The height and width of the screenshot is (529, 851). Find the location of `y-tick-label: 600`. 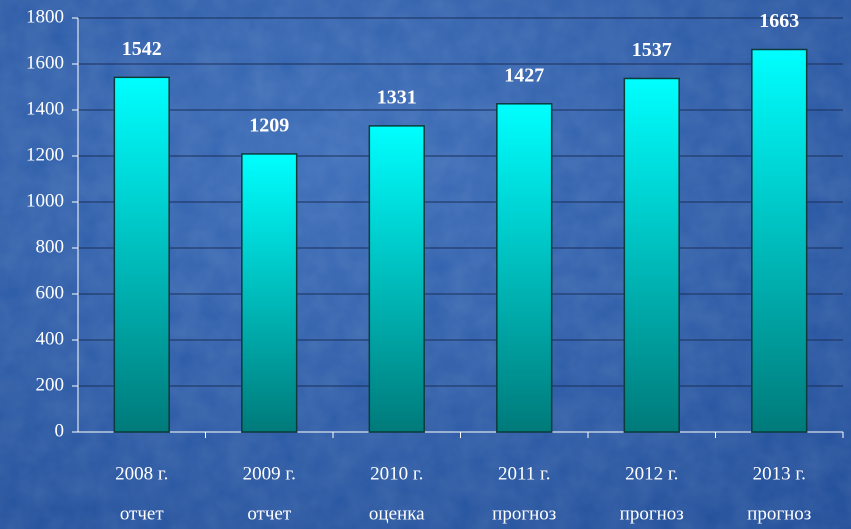

y-tick-label: 600 is located at coordinates (50, 292).